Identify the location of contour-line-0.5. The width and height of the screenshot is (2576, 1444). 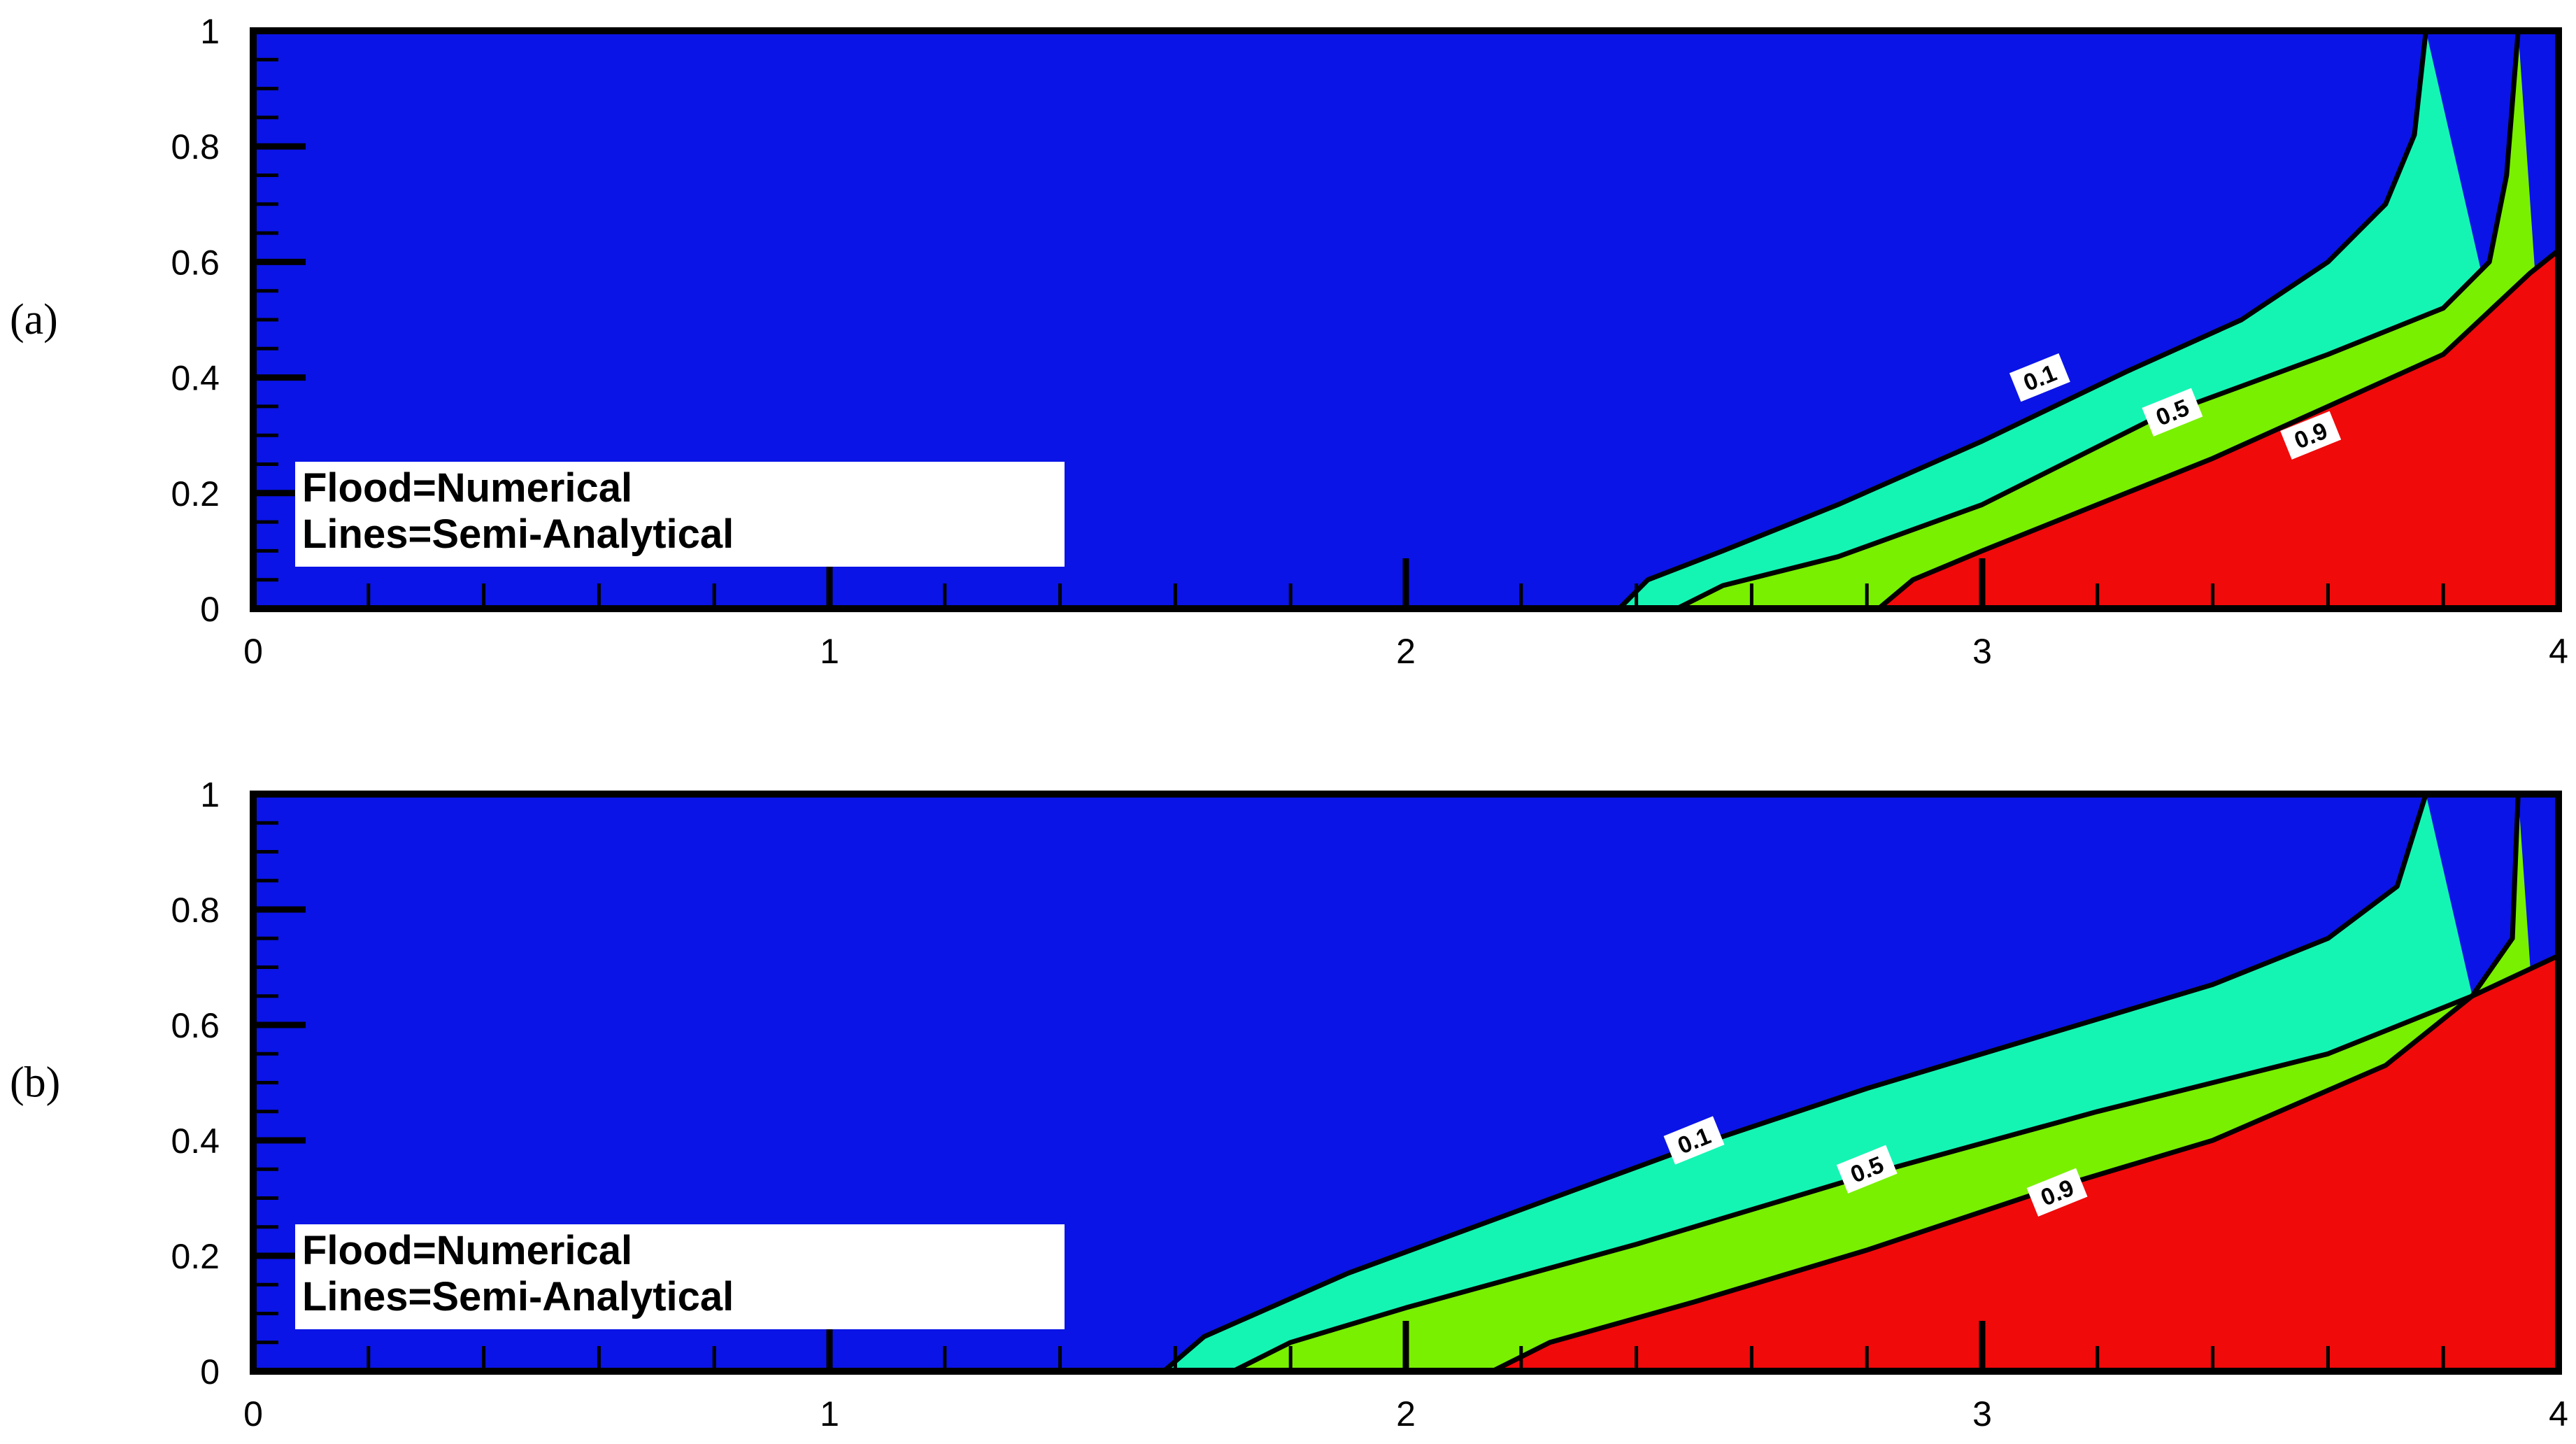
(2098, 320).